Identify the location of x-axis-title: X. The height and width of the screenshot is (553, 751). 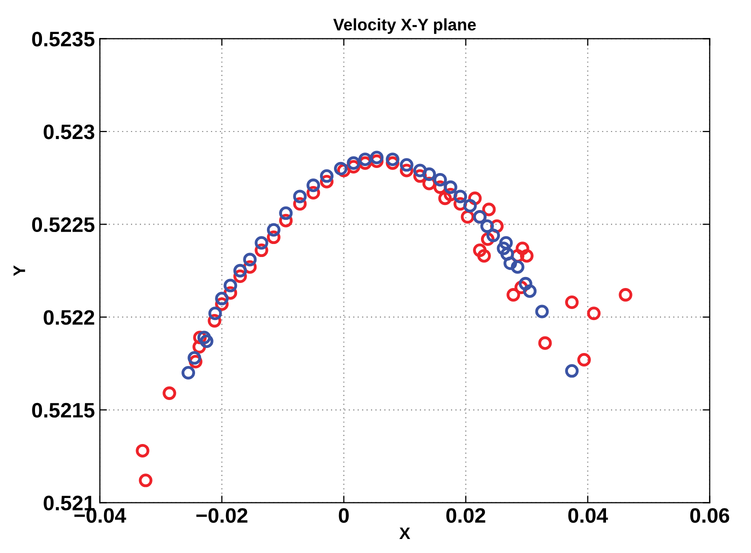
(404, 534).